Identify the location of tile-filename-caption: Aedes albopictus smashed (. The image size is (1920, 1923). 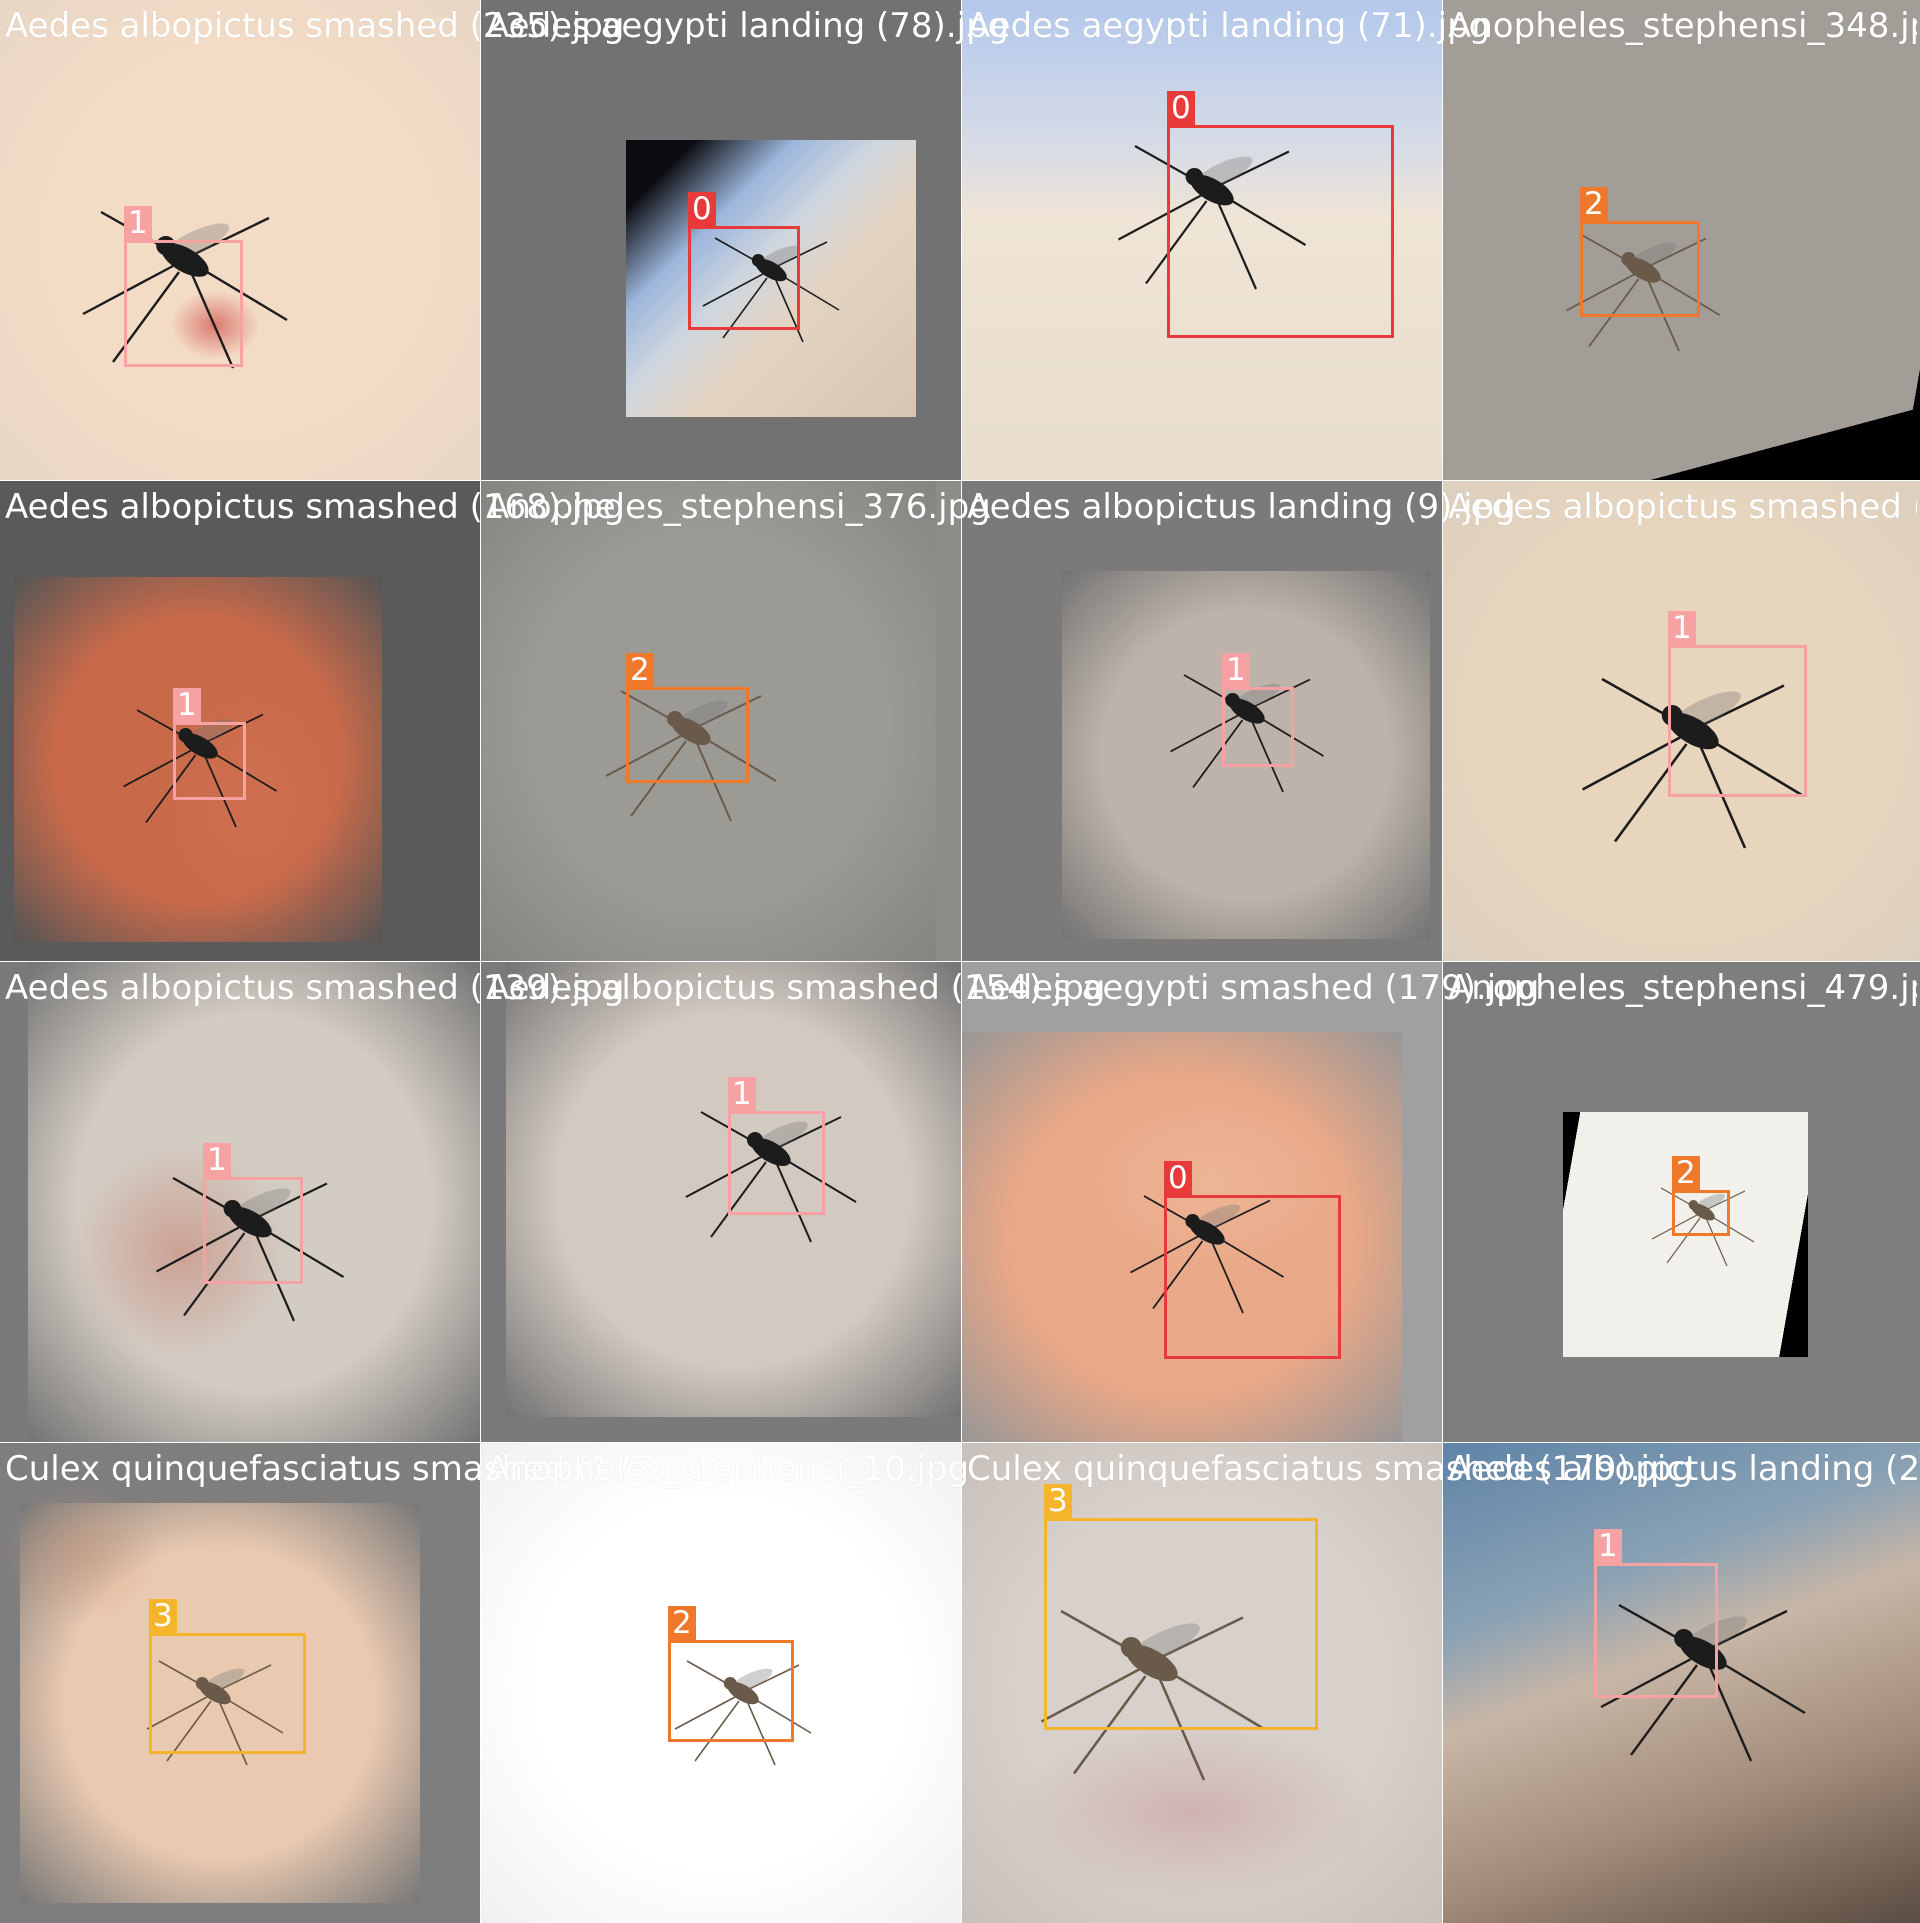
(1682, 507).